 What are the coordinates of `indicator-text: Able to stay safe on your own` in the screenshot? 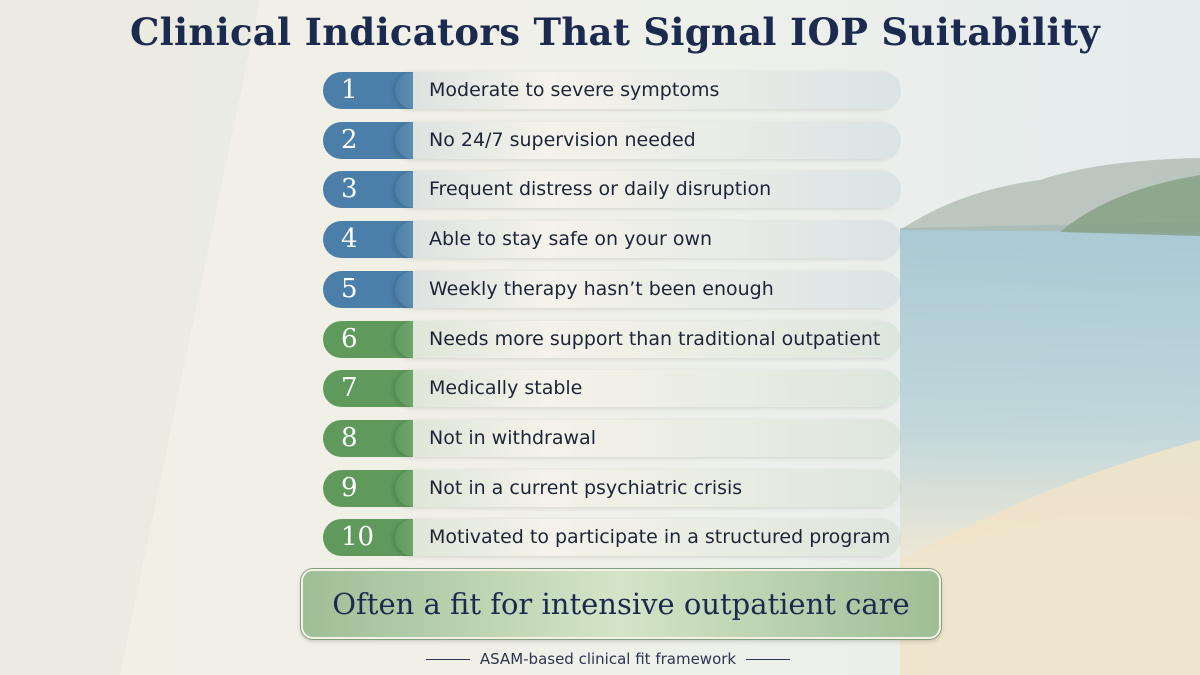 It's located at (648, 240).